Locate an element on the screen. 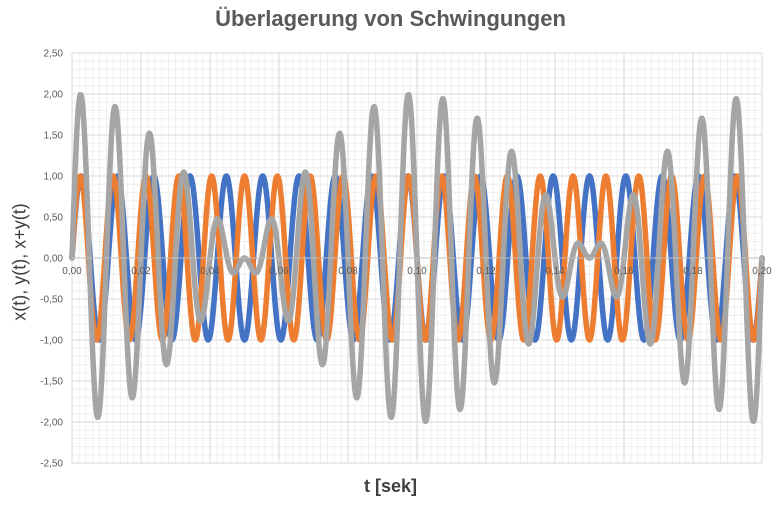 Image resolution: width=781 pixels, height=507 pixels. x-tick-label: 0,08 is located at coordinates (348, 271).